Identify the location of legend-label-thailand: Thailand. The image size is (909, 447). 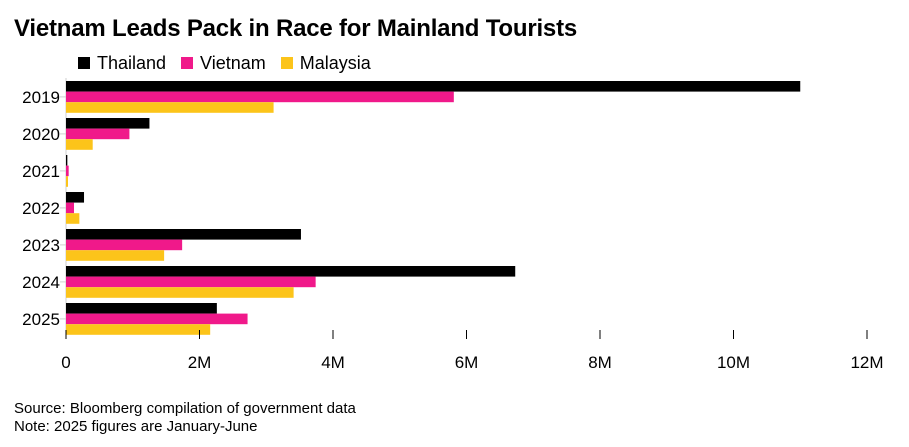
(132, 62).